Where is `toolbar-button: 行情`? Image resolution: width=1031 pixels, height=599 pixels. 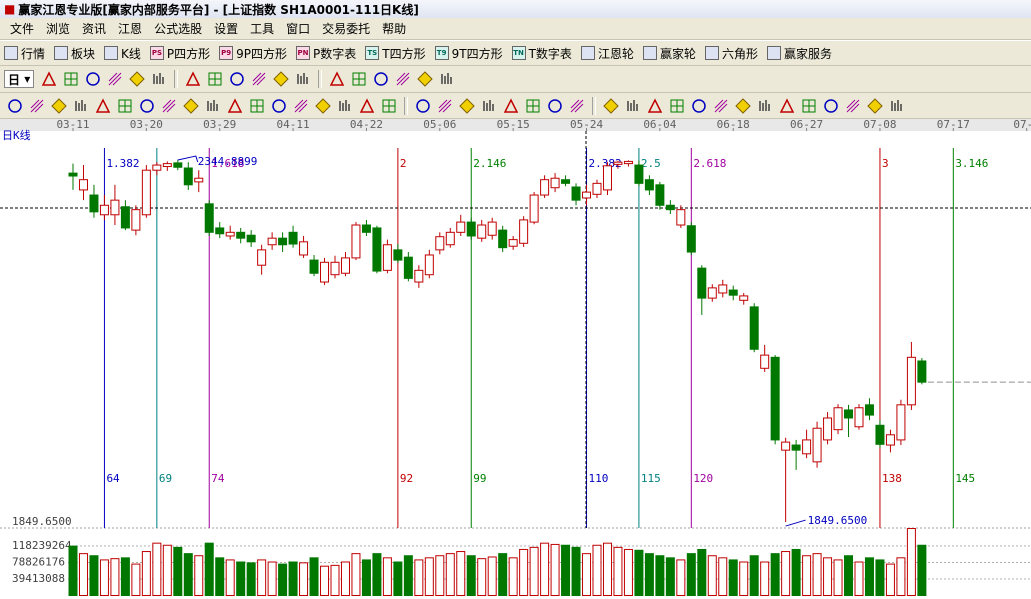 toolbar-button: 行情 is located at coordinates (24, 53).